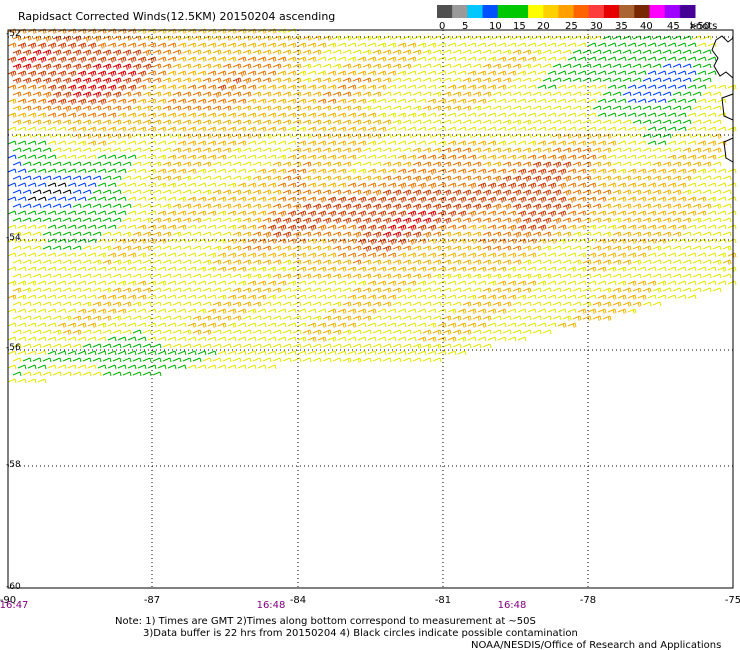 This screenshot has height=650, width=740. What do you see at coordinates (627, 11) in the screenshot?
I see `legend-swatch` at bounding box center [627, 11].